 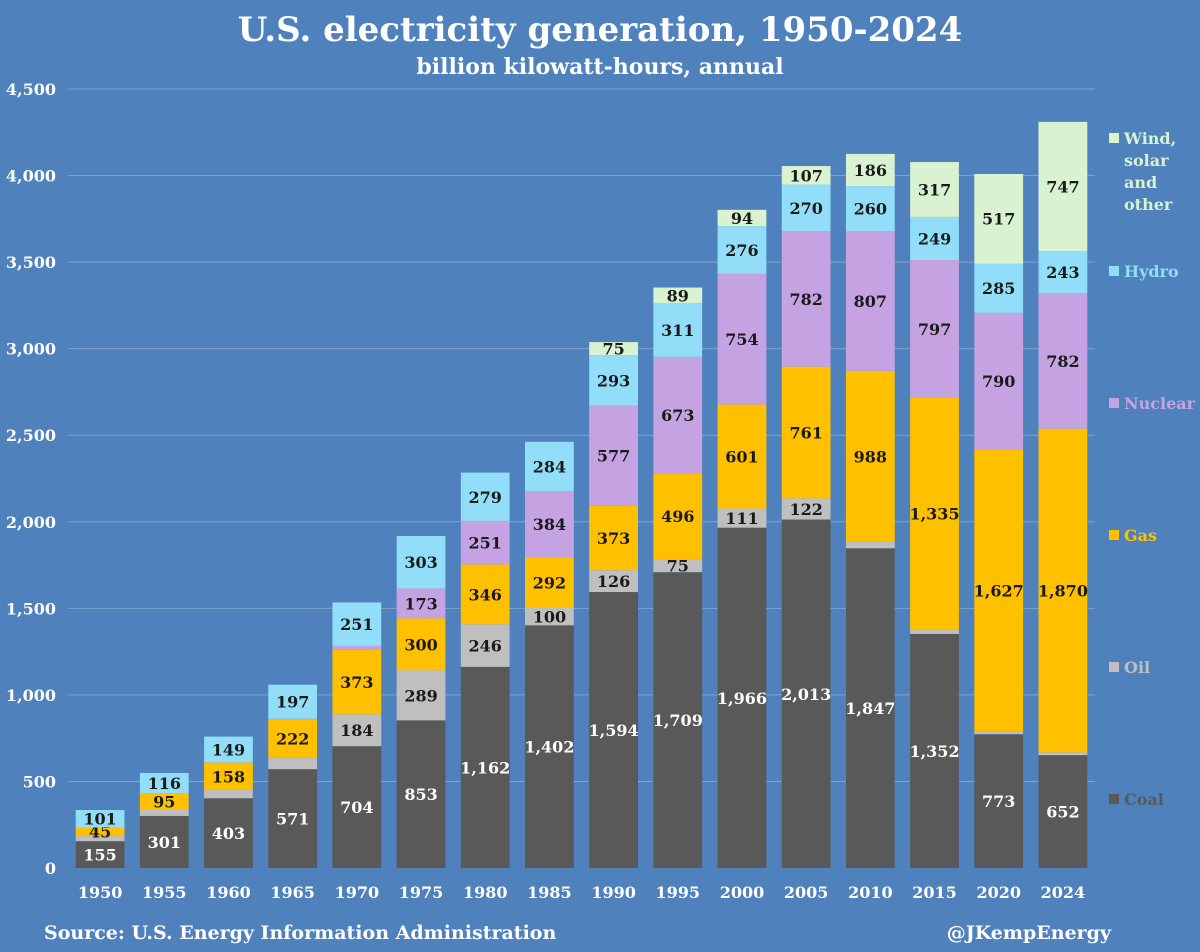 I want to click on legend-label-oil: Oil, so click(x=1137, y=667).